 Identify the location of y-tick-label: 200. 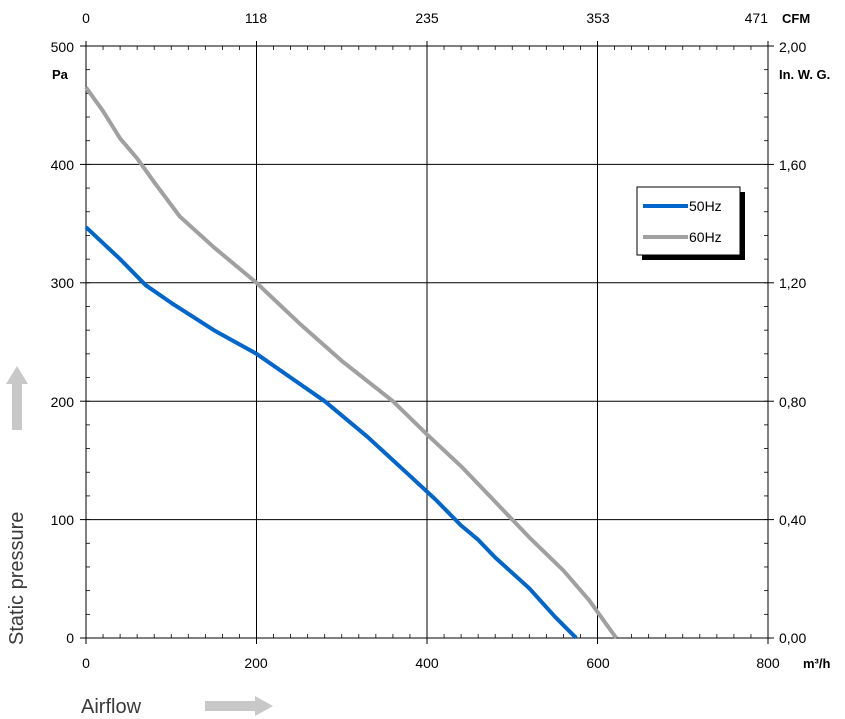
(63, 402).